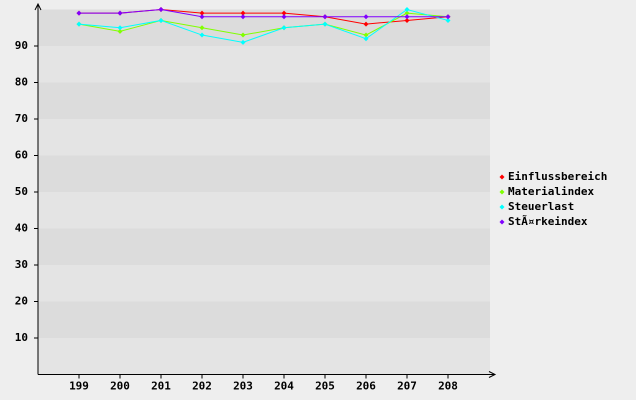 The width and height of the screenshot is (636, 400). I want to click on legend-label: Steuerlast, so click(541, 206).